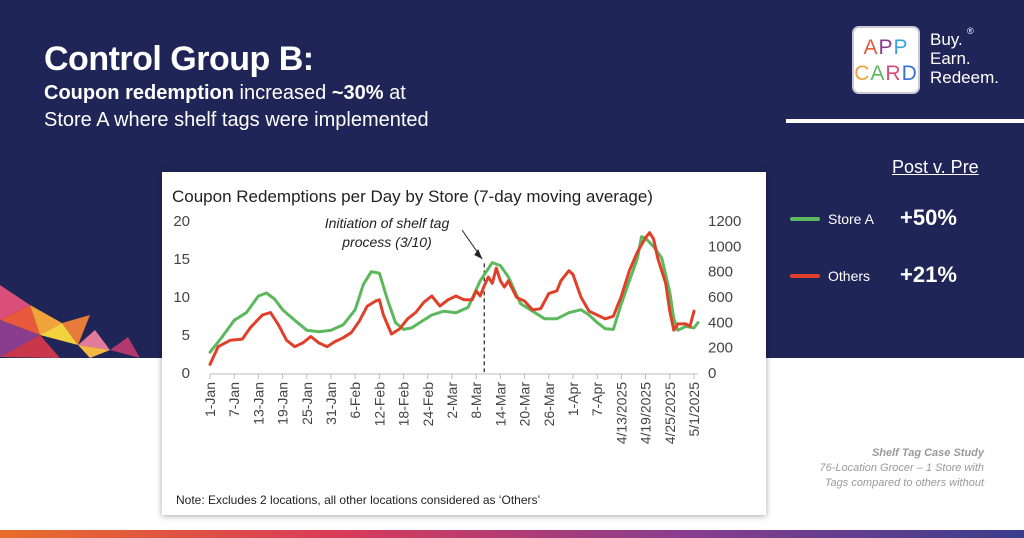  I want to click on tagline-redeem: Redeem., so click(964, 77).